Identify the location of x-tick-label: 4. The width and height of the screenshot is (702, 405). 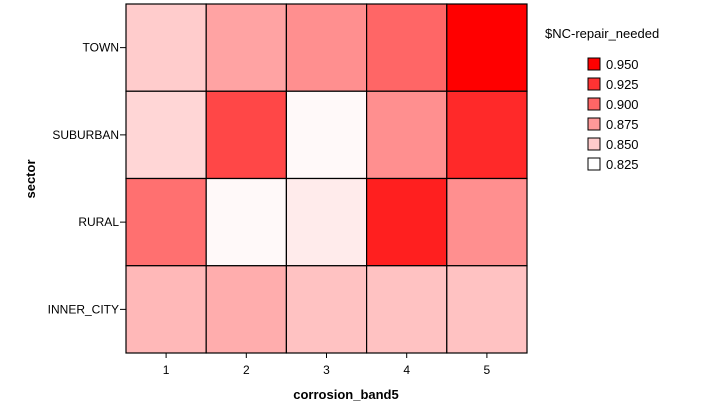
(406, 370).